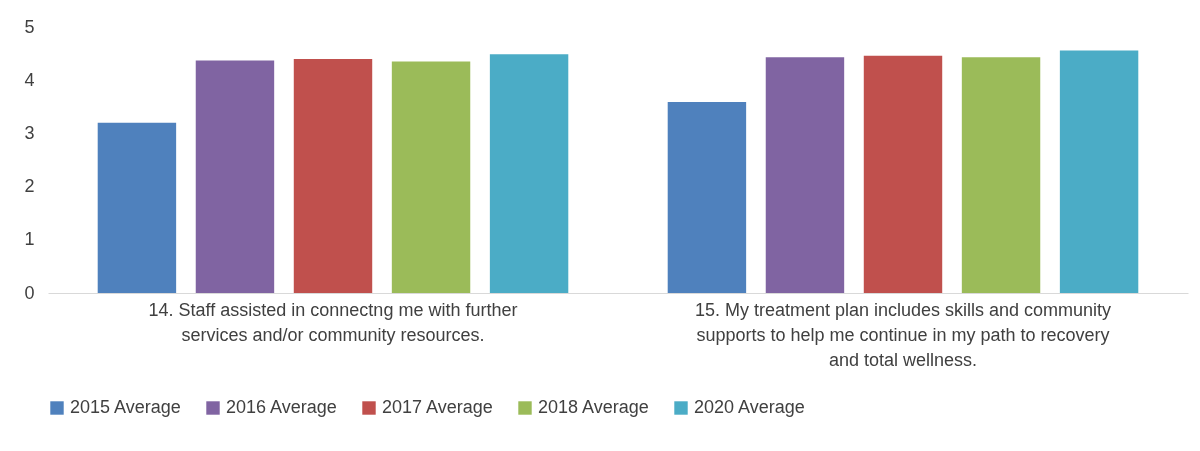 The height and width of the screenshot is (451, 1200). What do you see at coordinates (437, 407) in the screenshot?
I see `legend-label: 2017 Average` at bounding box center [437, 407].